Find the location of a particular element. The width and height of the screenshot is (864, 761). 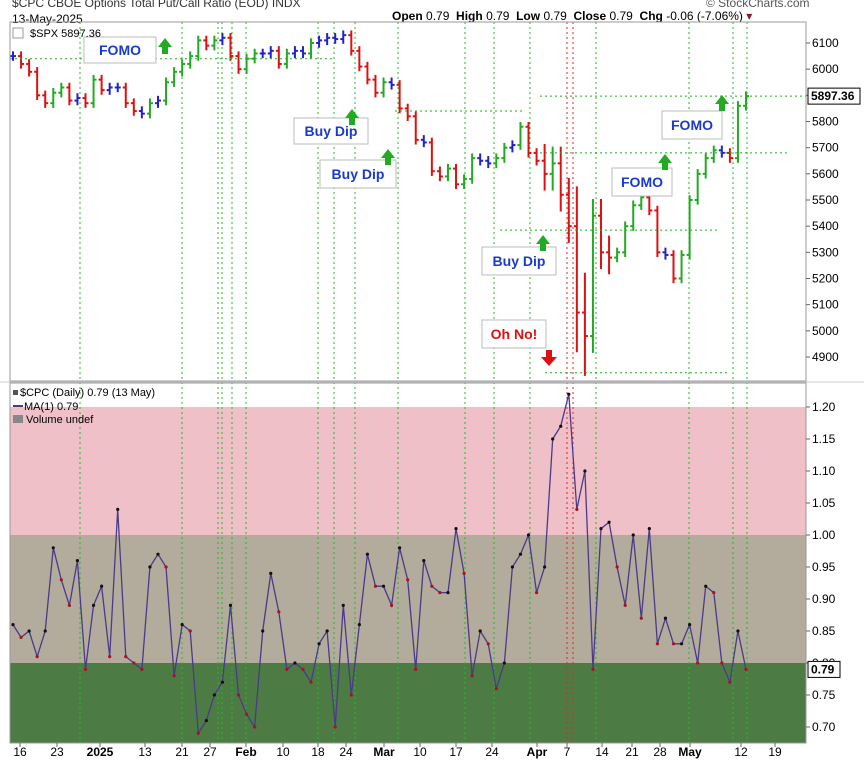

close-value: 0.79 is located at coordinates (621, 16).